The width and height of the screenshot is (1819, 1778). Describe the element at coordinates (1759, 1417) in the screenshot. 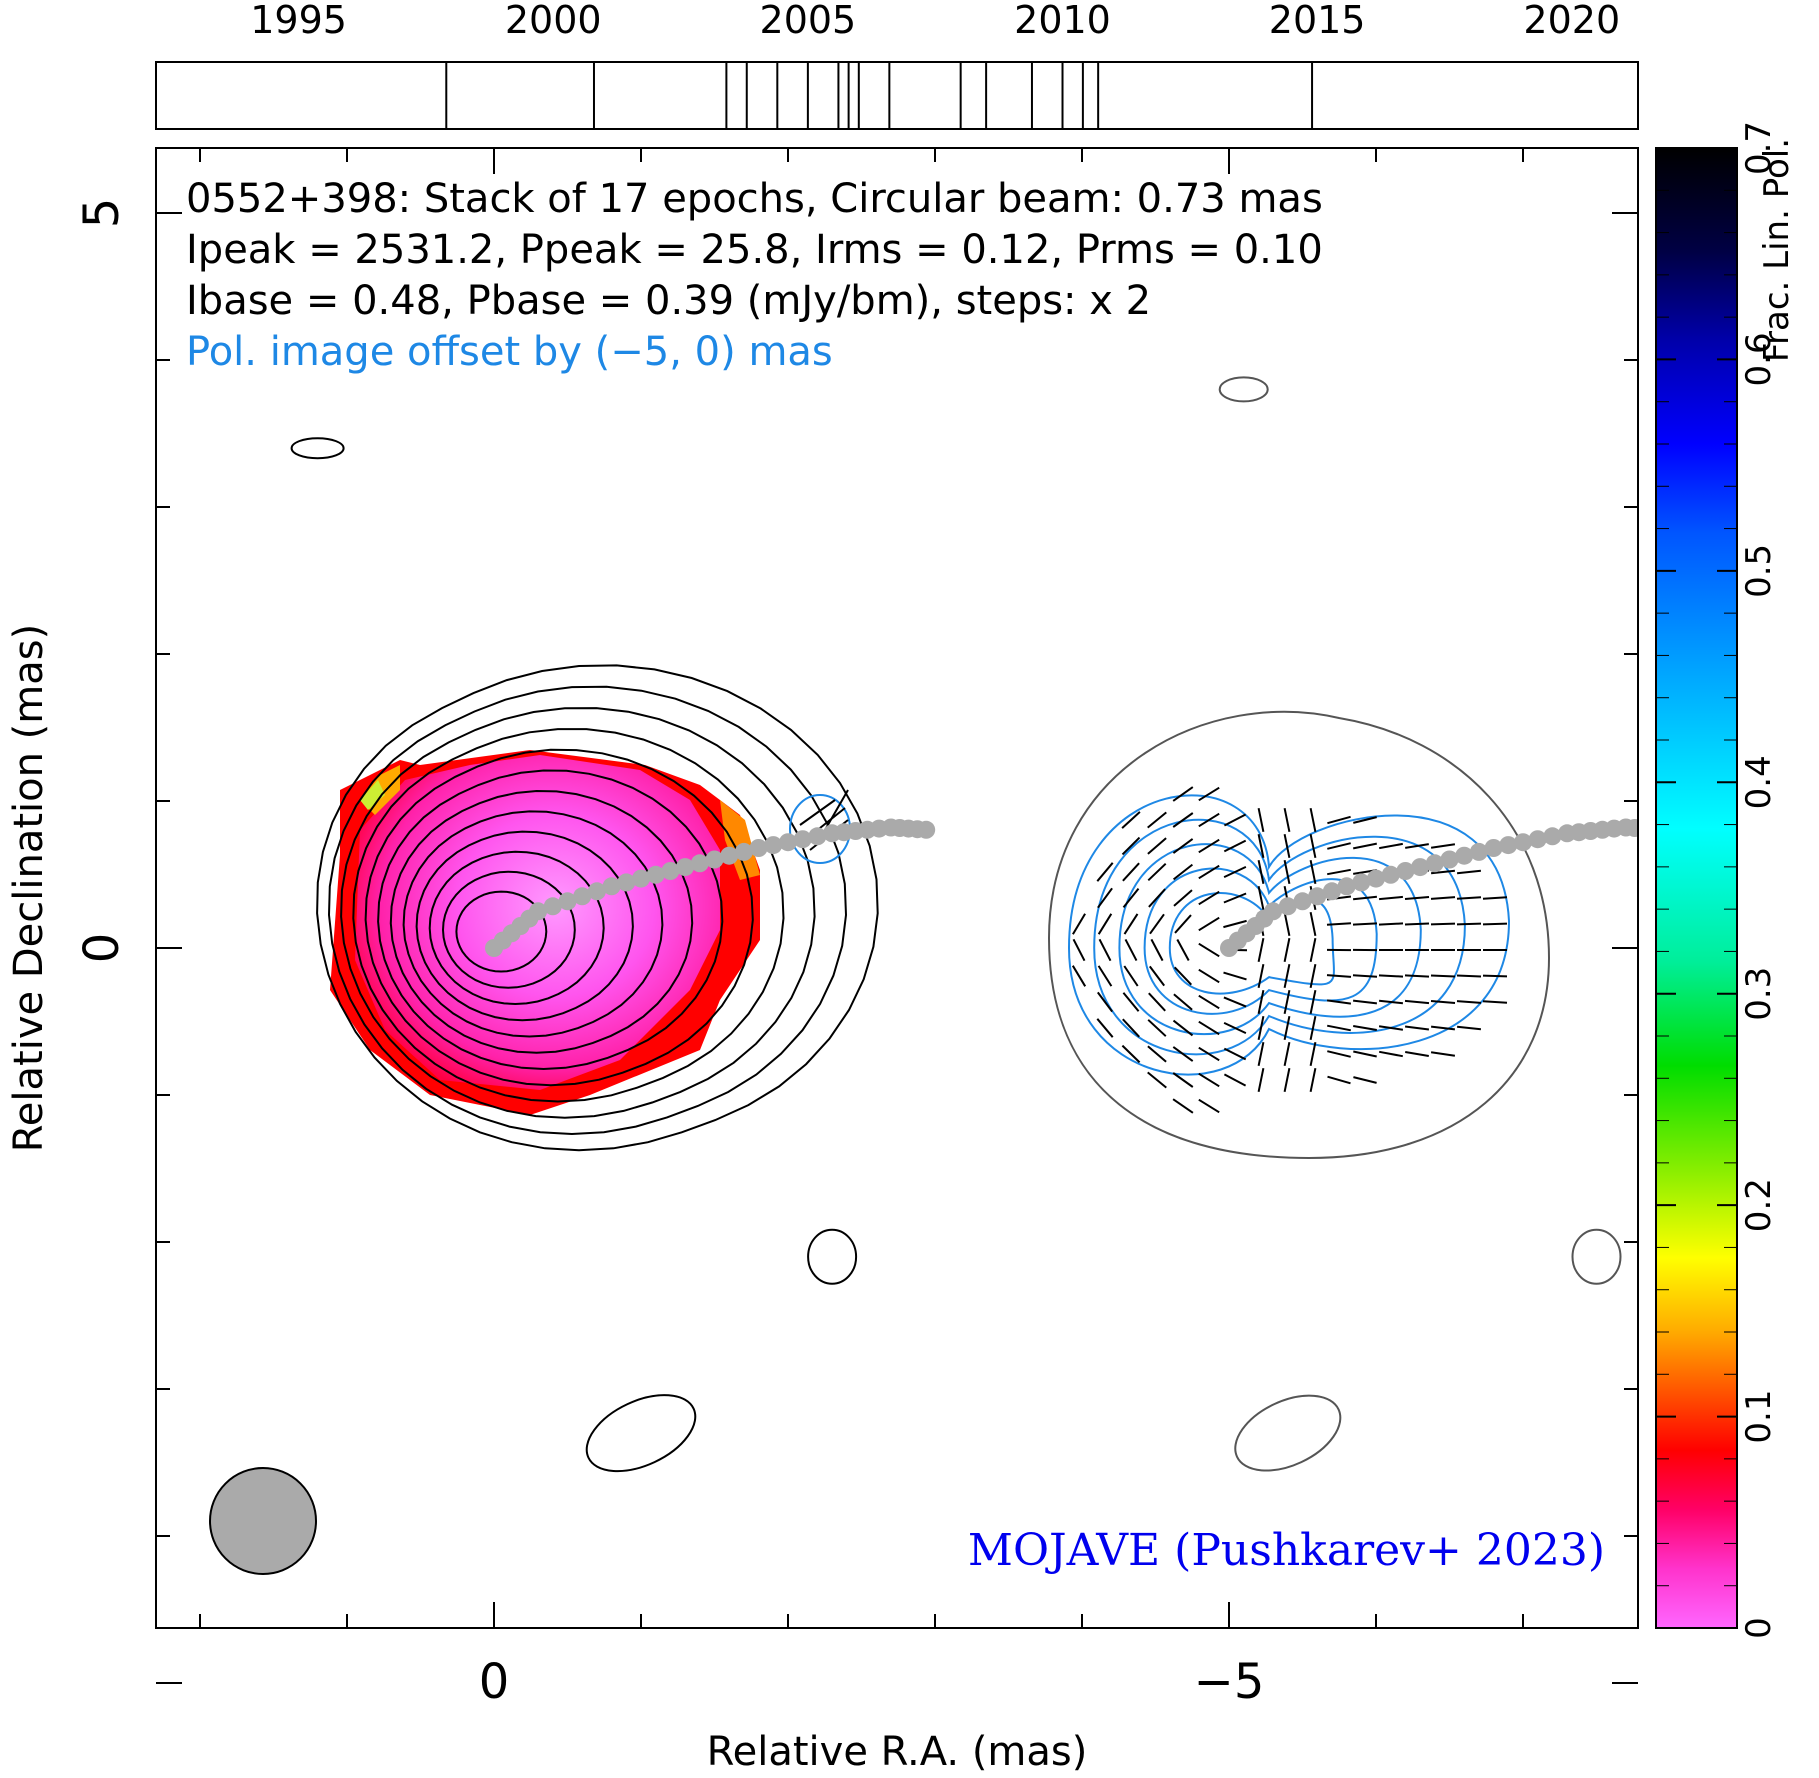

I see `colorbar-tick-label: 0.1` at that location.